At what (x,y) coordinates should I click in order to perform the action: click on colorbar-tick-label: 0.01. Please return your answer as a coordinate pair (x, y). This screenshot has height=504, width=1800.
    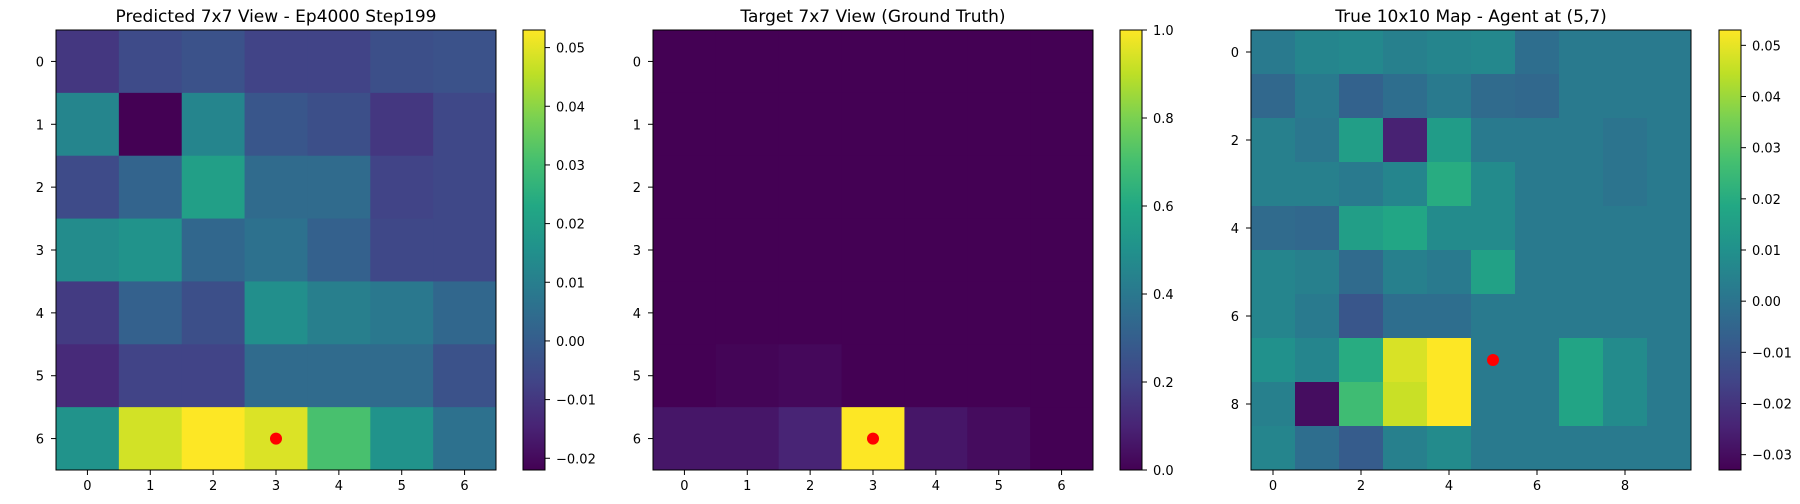
    Looking at the image, I should click on (570, 283).